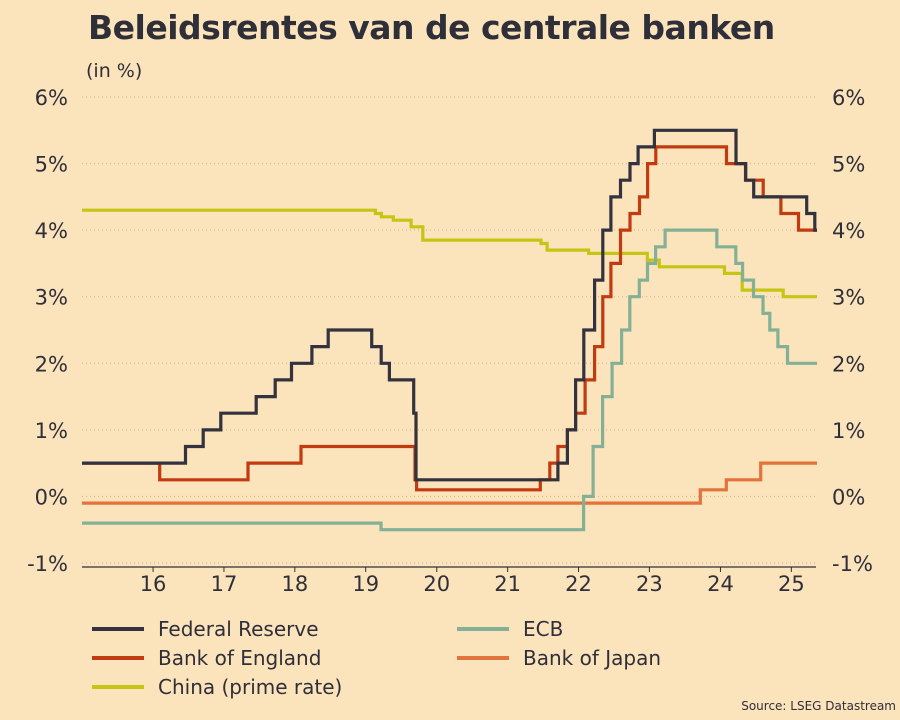 This screenshot has width=900, height=720. I want to click on legend-item-china-prime-rate: China (prime rate), so click(274, 686).